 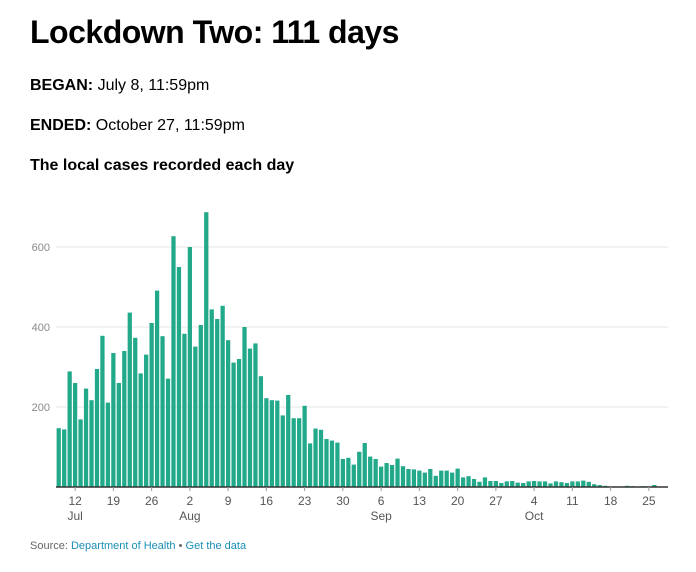 What do you see at coordinates (420, 501) in the screenshot?
I see `x-tick-label: 13` at bounding box center [420, 501].